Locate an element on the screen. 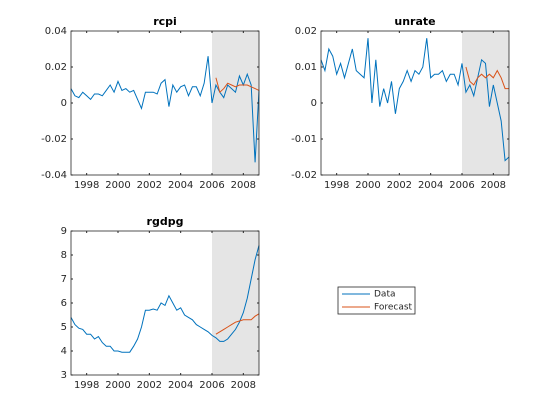 This screenshot has height=420, width=560. y-tick-label: 5 is located at coordinates (64, 327).